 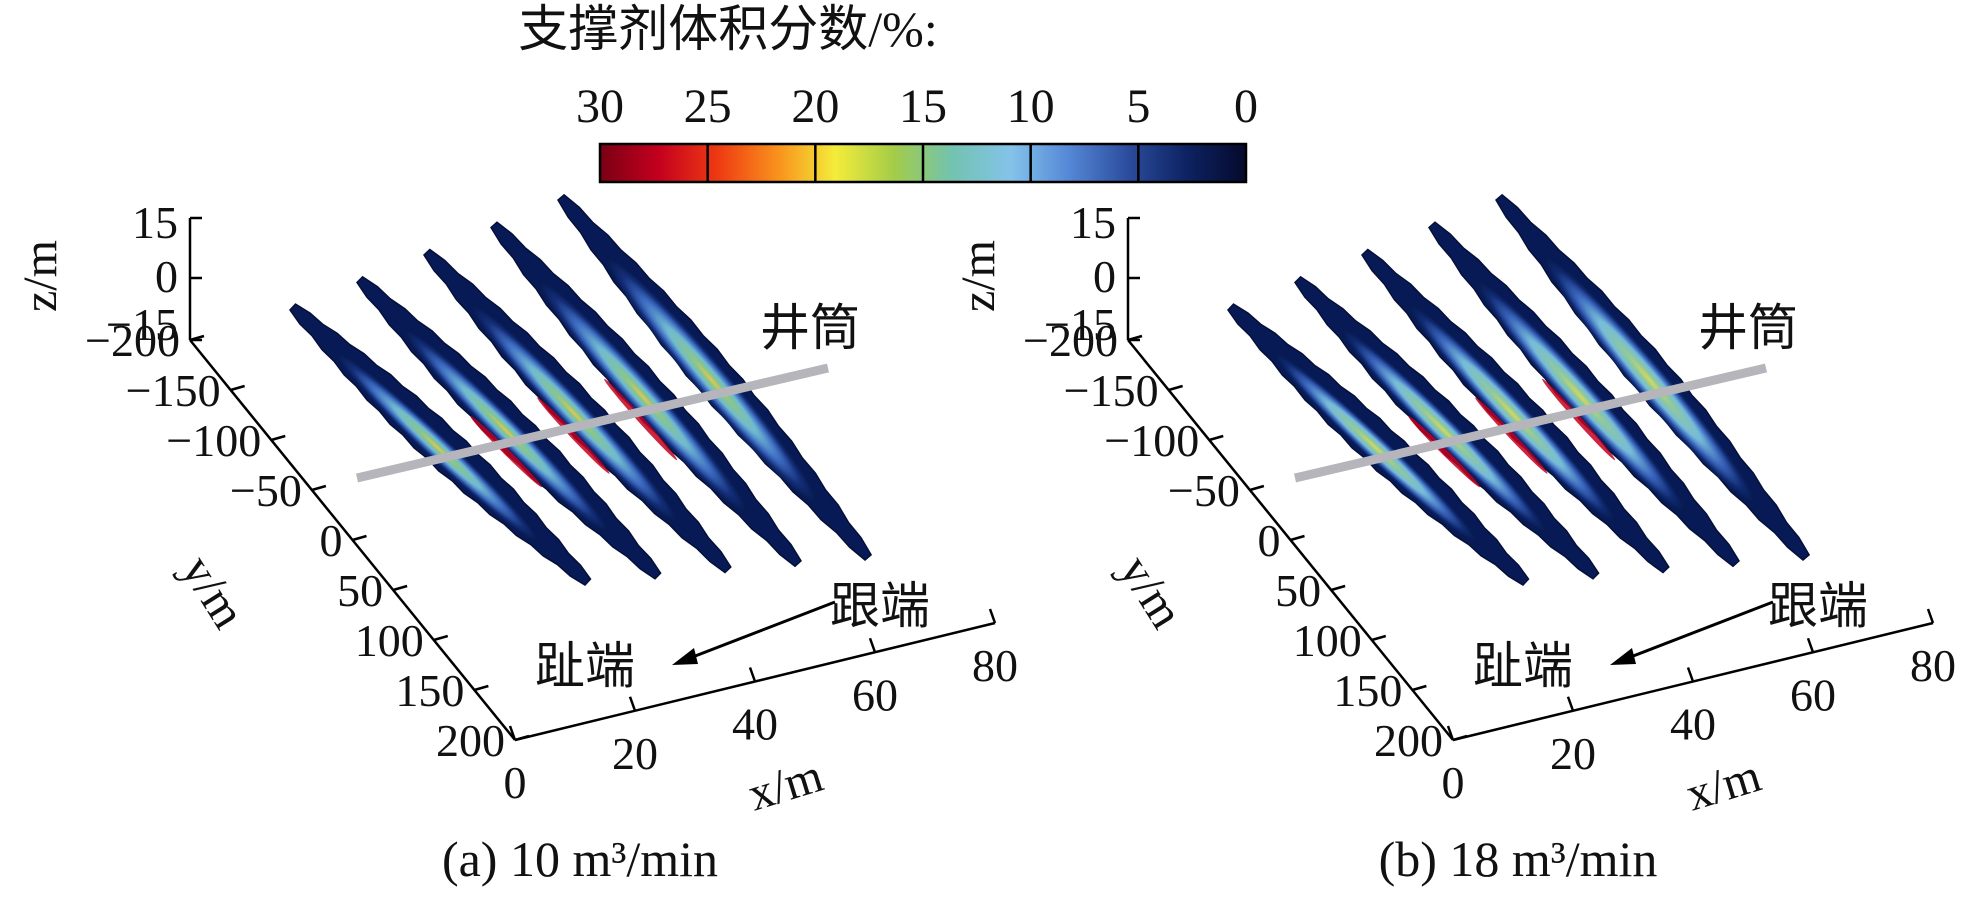 What do you see at coordinates (708, 106) in the screenshot?
I see `colorbar-tick-25: 25` at bounding box center [708, 106].